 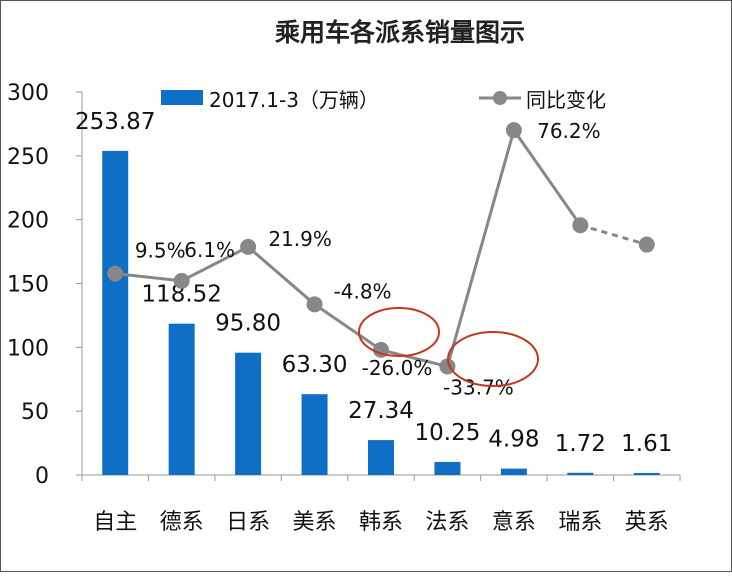 What do you see at coordinates (381, 411) in the screenshot?
I see `bar-value-label: 27.34` at bounding box center [381, 411].